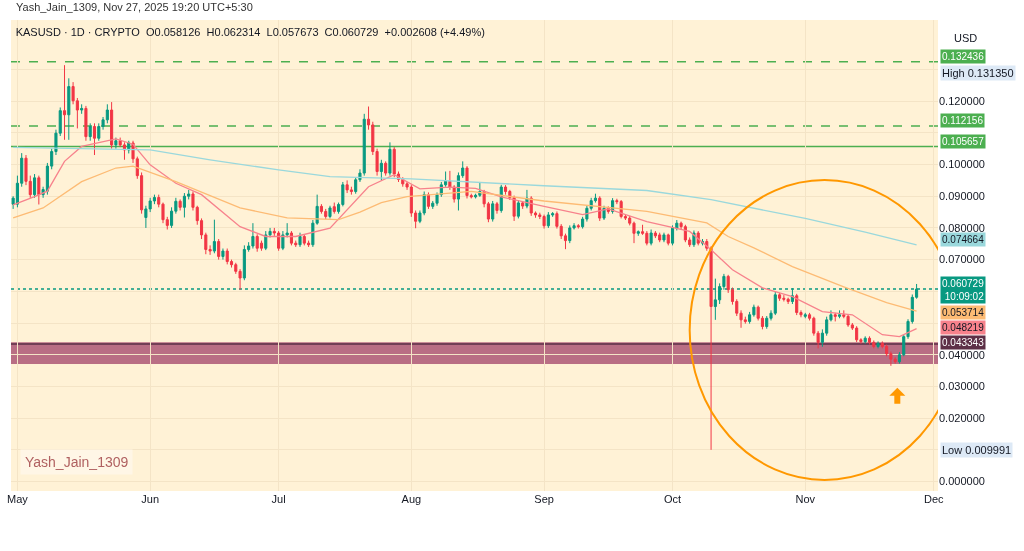 The height and width of the screenshot is (551, 1024). What do you see at coordinates (962, 164) in the screenshot?
I see `y-tick-label: 0.100000` at bounding box center [962, 164].